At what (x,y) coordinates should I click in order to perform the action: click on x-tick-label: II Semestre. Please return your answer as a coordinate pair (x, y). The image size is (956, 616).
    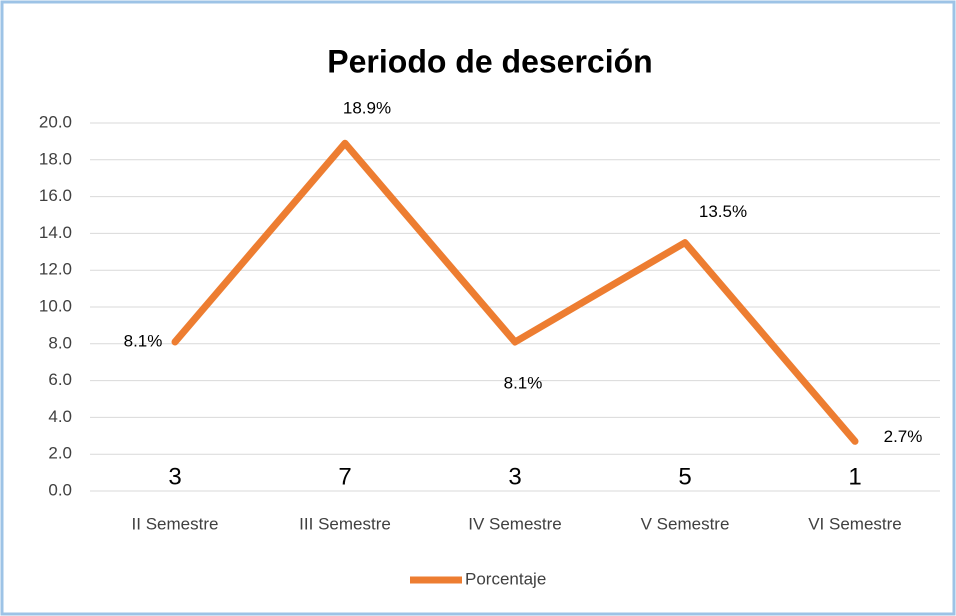
    Looking at the image, I should click on (175, 523).